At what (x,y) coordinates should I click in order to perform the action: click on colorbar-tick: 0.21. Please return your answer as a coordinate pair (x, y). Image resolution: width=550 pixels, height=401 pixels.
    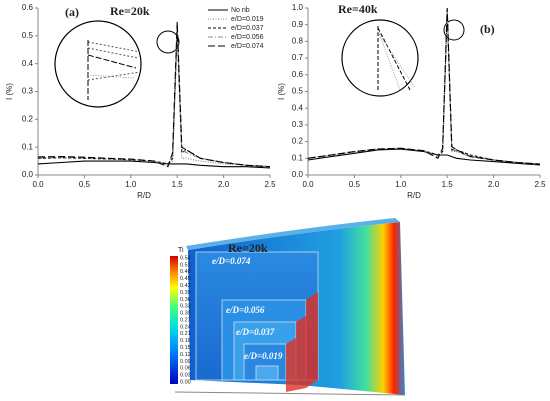
    Looking at the image, I should click on (185, 334).